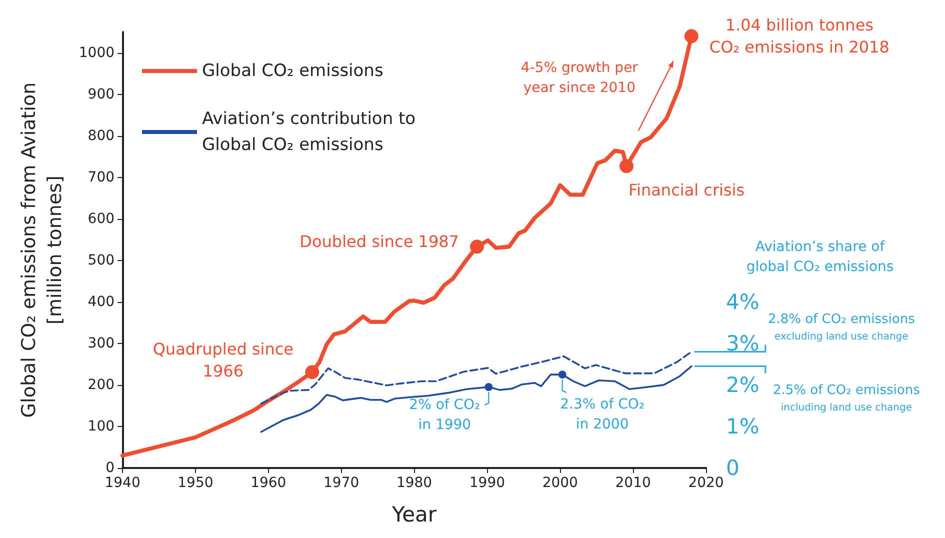 The width and height of the screenshot is (945, 538). I want to click on x-tick-label: 1950, so click(196, 483).